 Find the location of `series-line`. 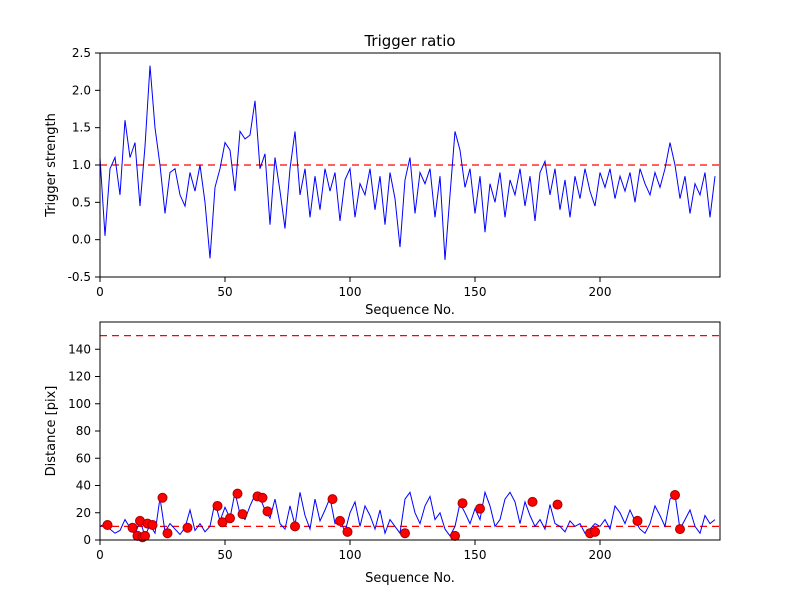

series-line is located at coordinates (407, 514).